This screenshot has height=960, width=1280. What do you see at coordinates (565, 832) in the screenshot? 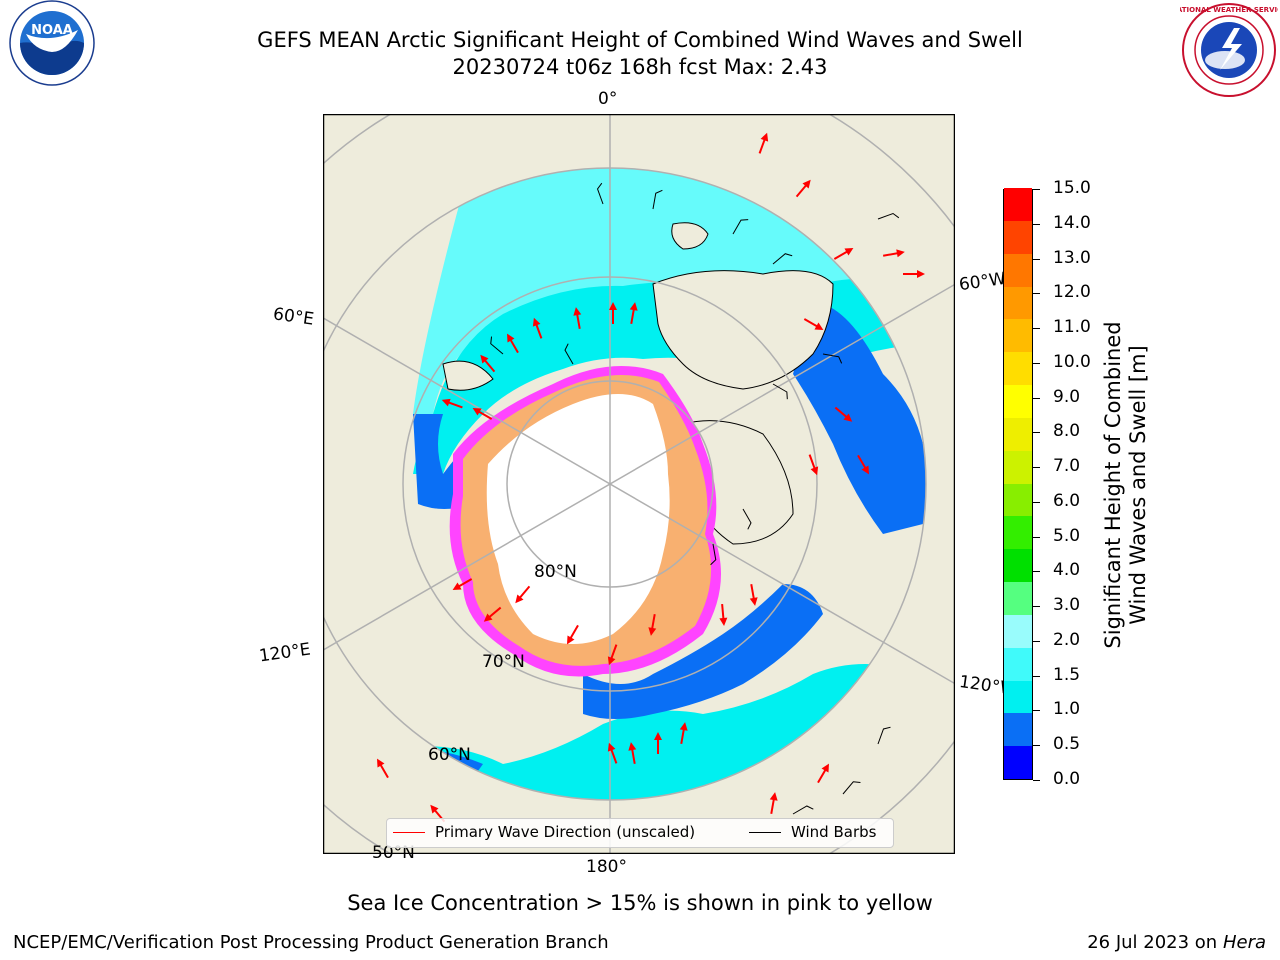
I see `legend-label-primary-wave: Primary Wave Direction (unscaled)` at bounding box center [565, 832].